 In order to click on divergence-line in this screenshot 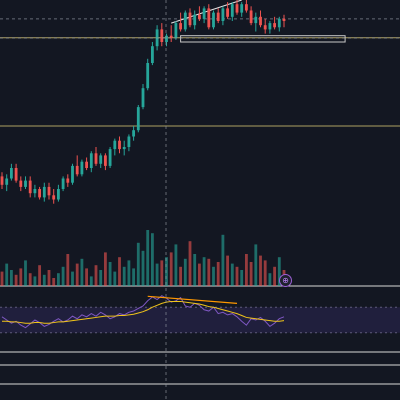, I will do `click(192, 299)`.